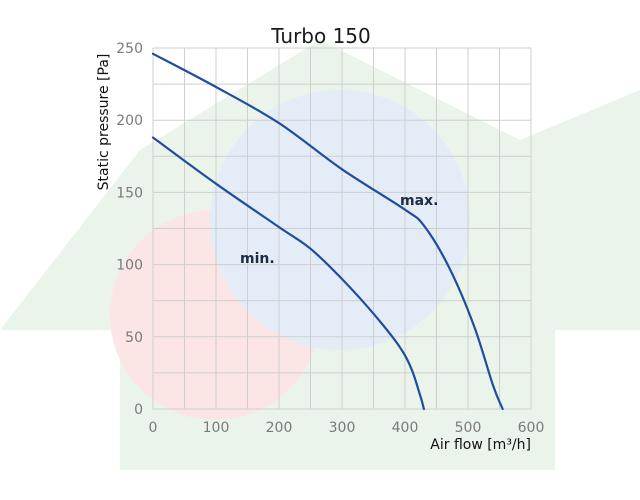  Describe the element at coordinates (279, 428) in the screenshot. I see `x-tick-label: 200` at that location.